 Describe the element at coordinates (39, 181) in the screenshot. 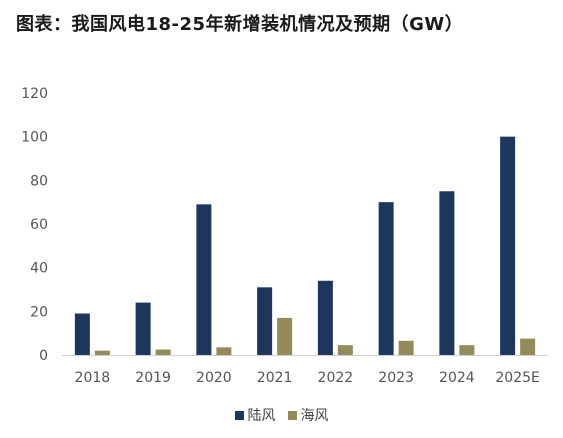

I see `y-tick-label: 80` at that location.